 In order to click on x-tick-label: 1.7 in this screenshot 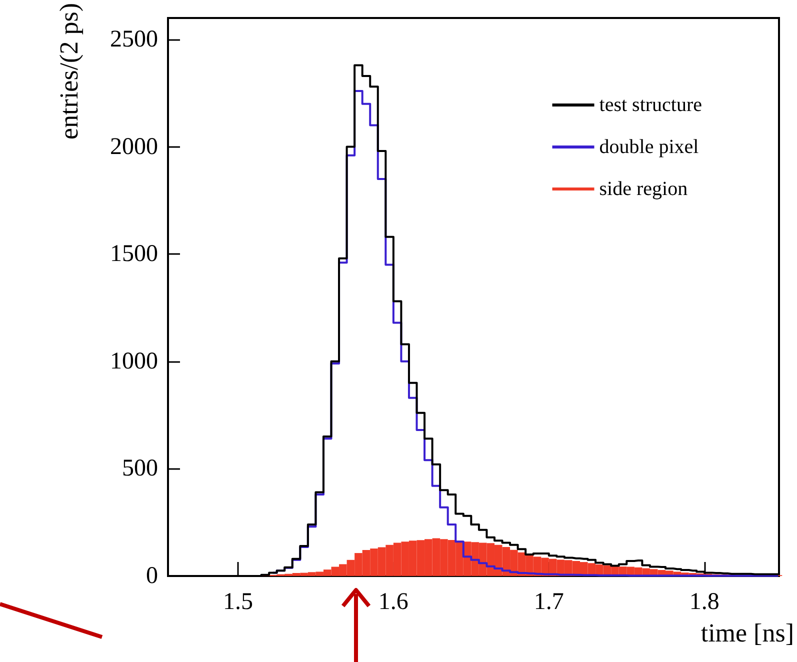, I will do `click(549, 602)`.